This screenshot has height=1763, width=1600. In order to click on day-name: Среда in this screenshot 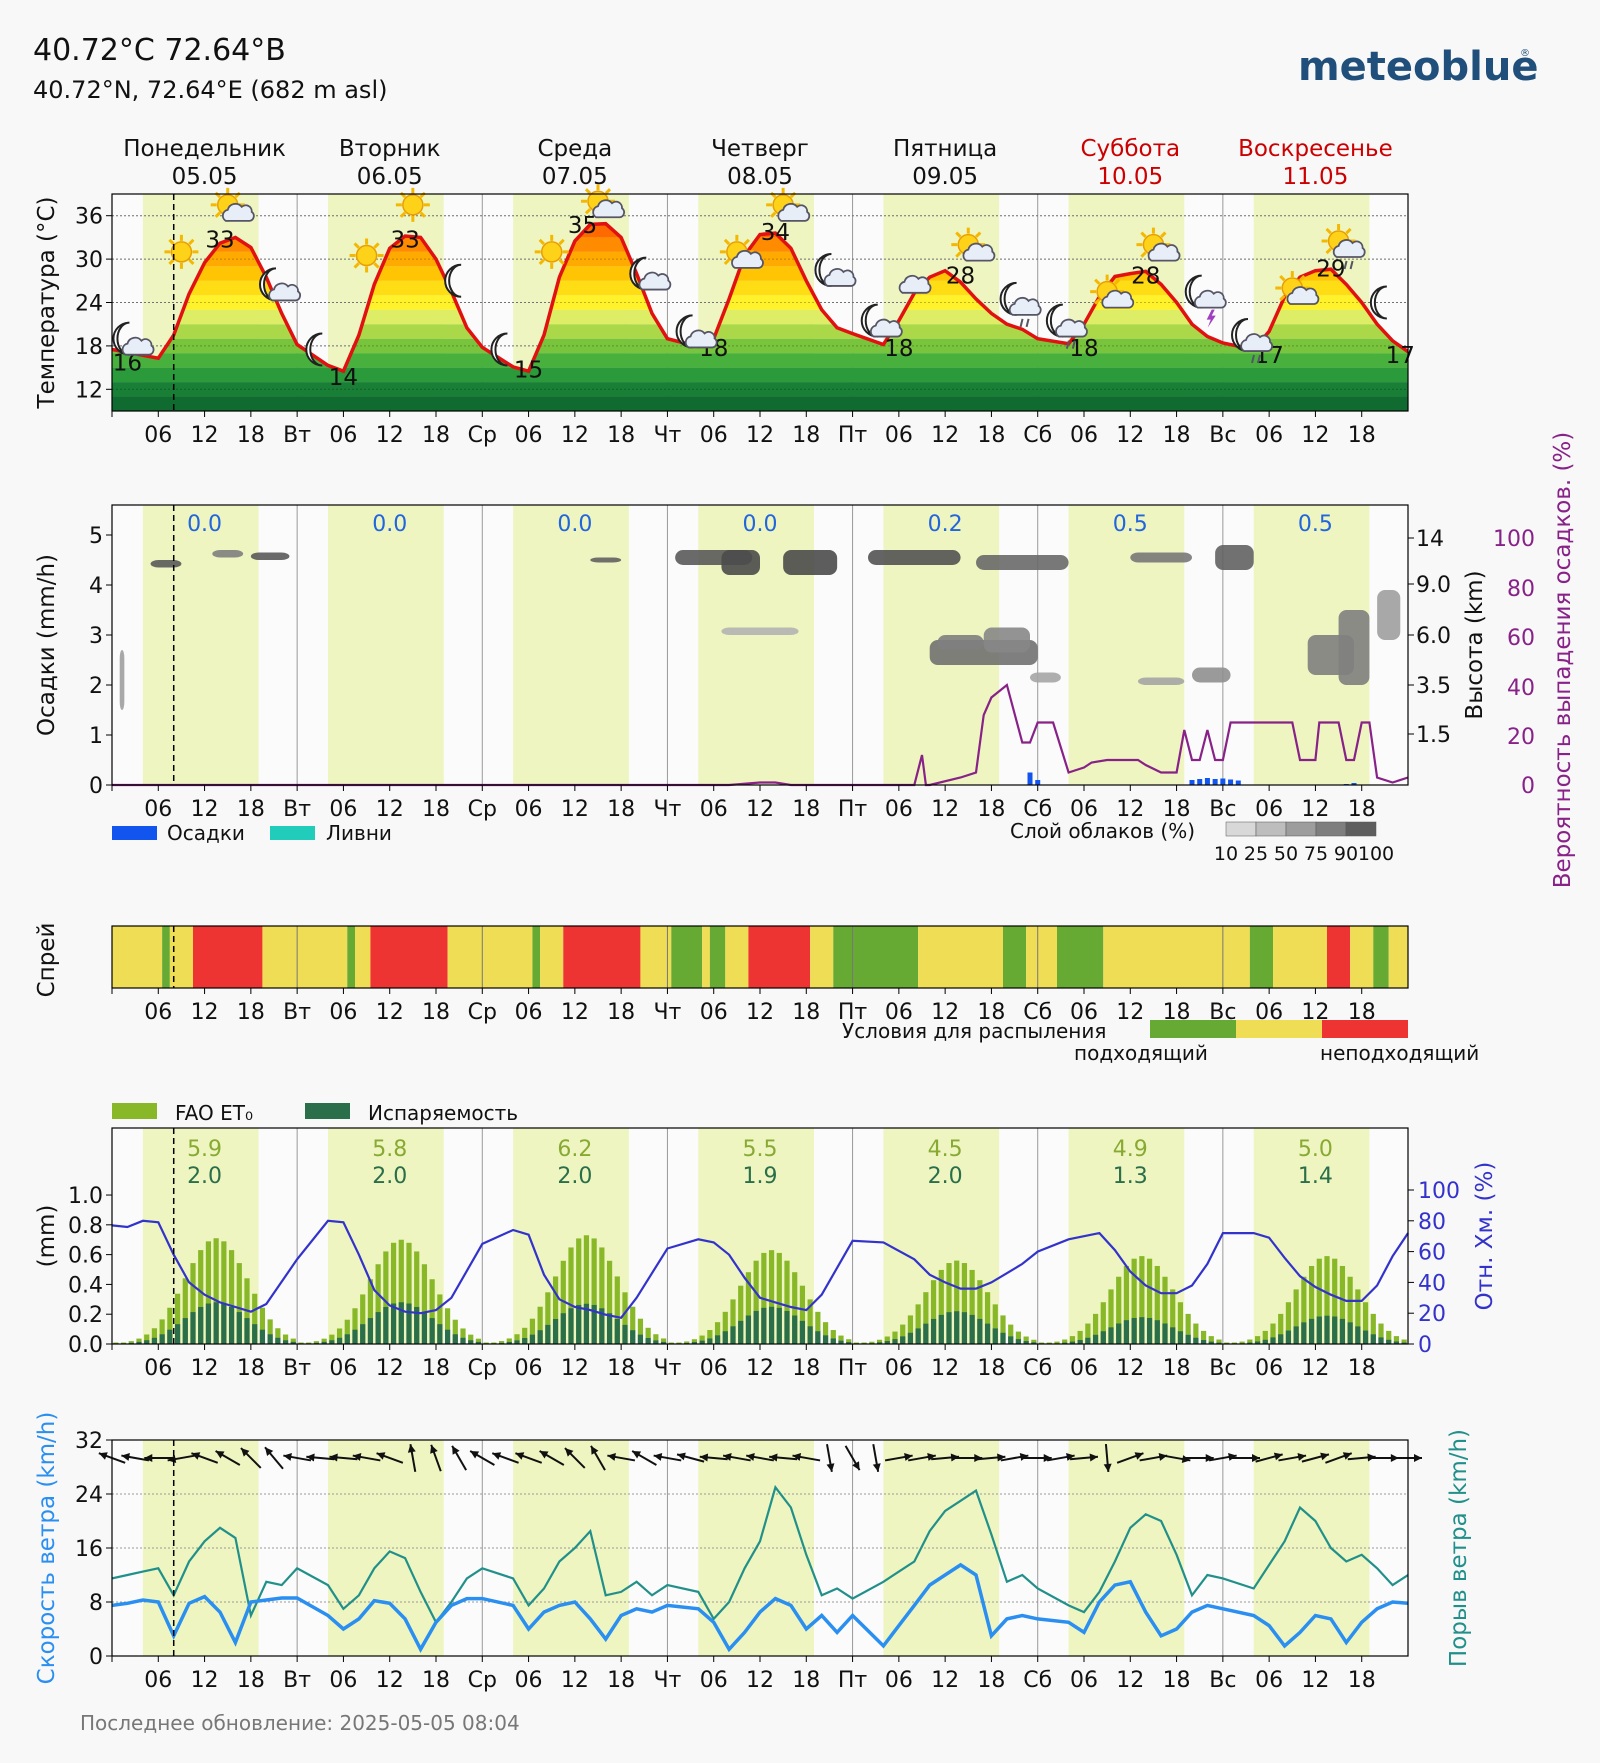, I will do `click(574, 149)`.